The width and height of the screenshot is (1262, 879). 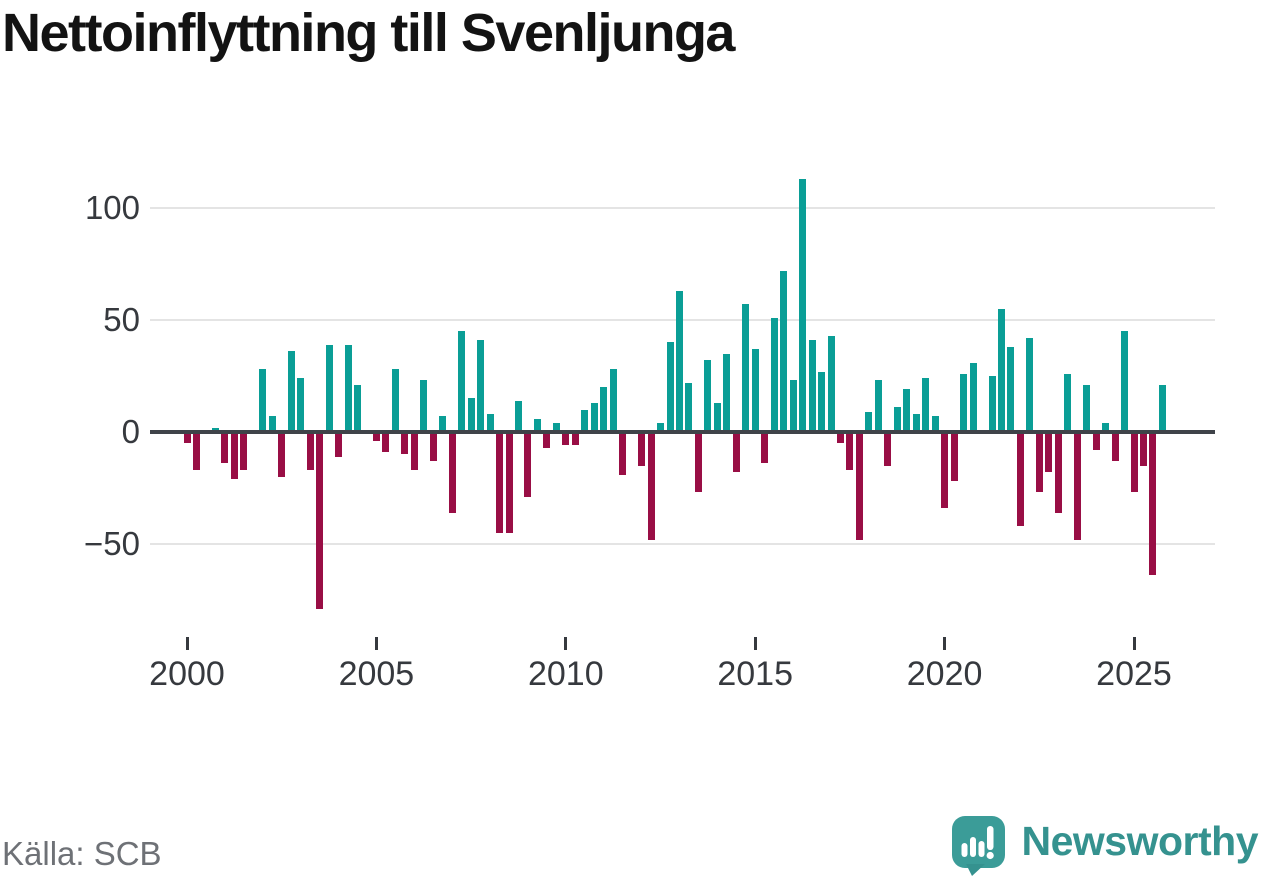 I want to click on bar-2016k3, so click(x=812, y=386).